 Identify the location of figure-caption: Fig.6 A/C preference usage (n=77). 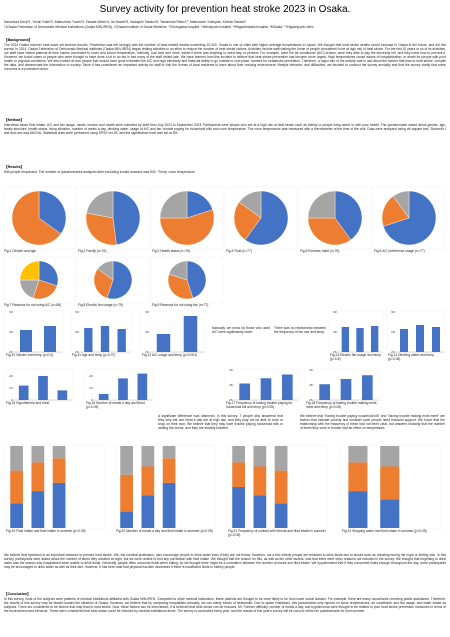
(399, 251).